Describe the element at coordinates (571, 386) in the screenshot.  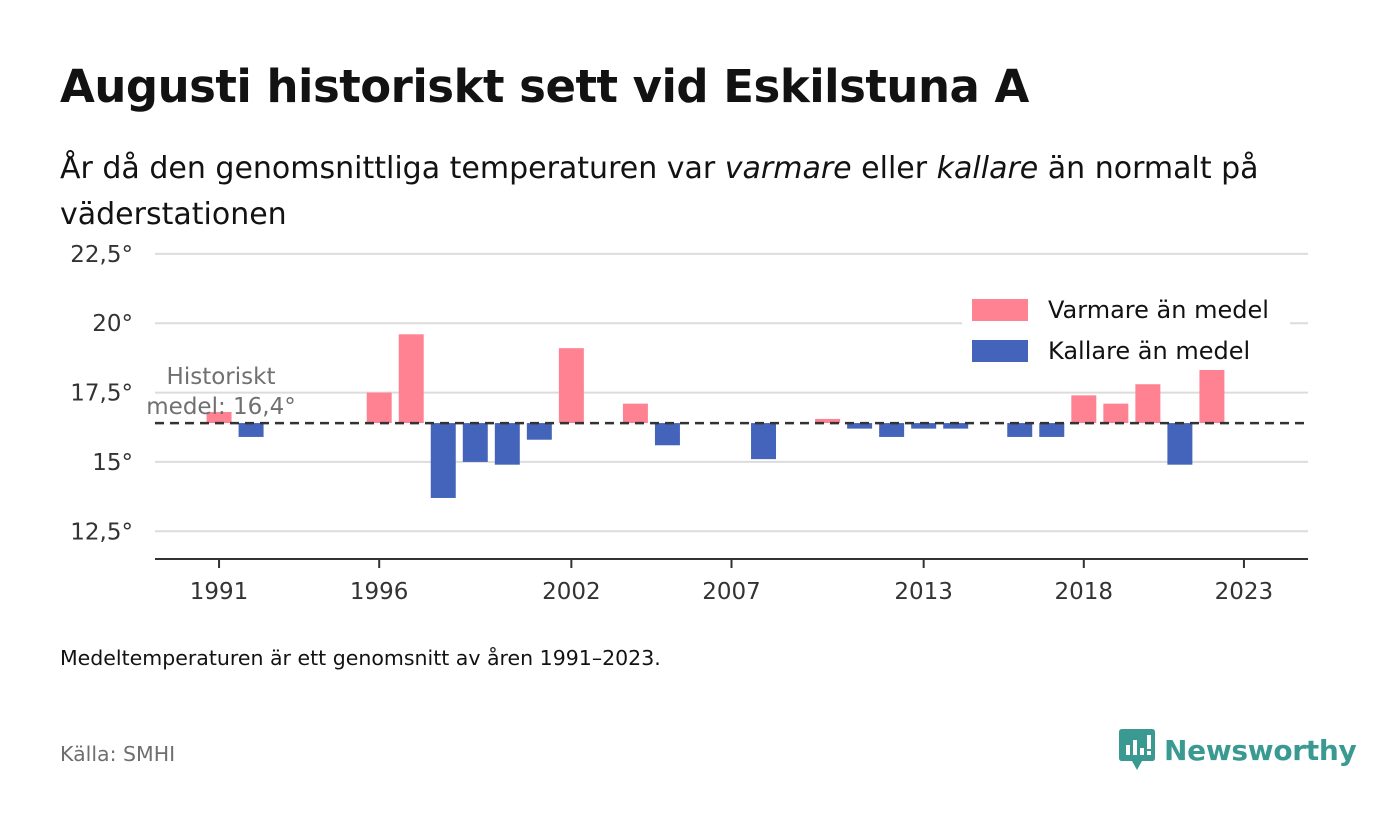
I see `bar-warmer-2002` at that location.